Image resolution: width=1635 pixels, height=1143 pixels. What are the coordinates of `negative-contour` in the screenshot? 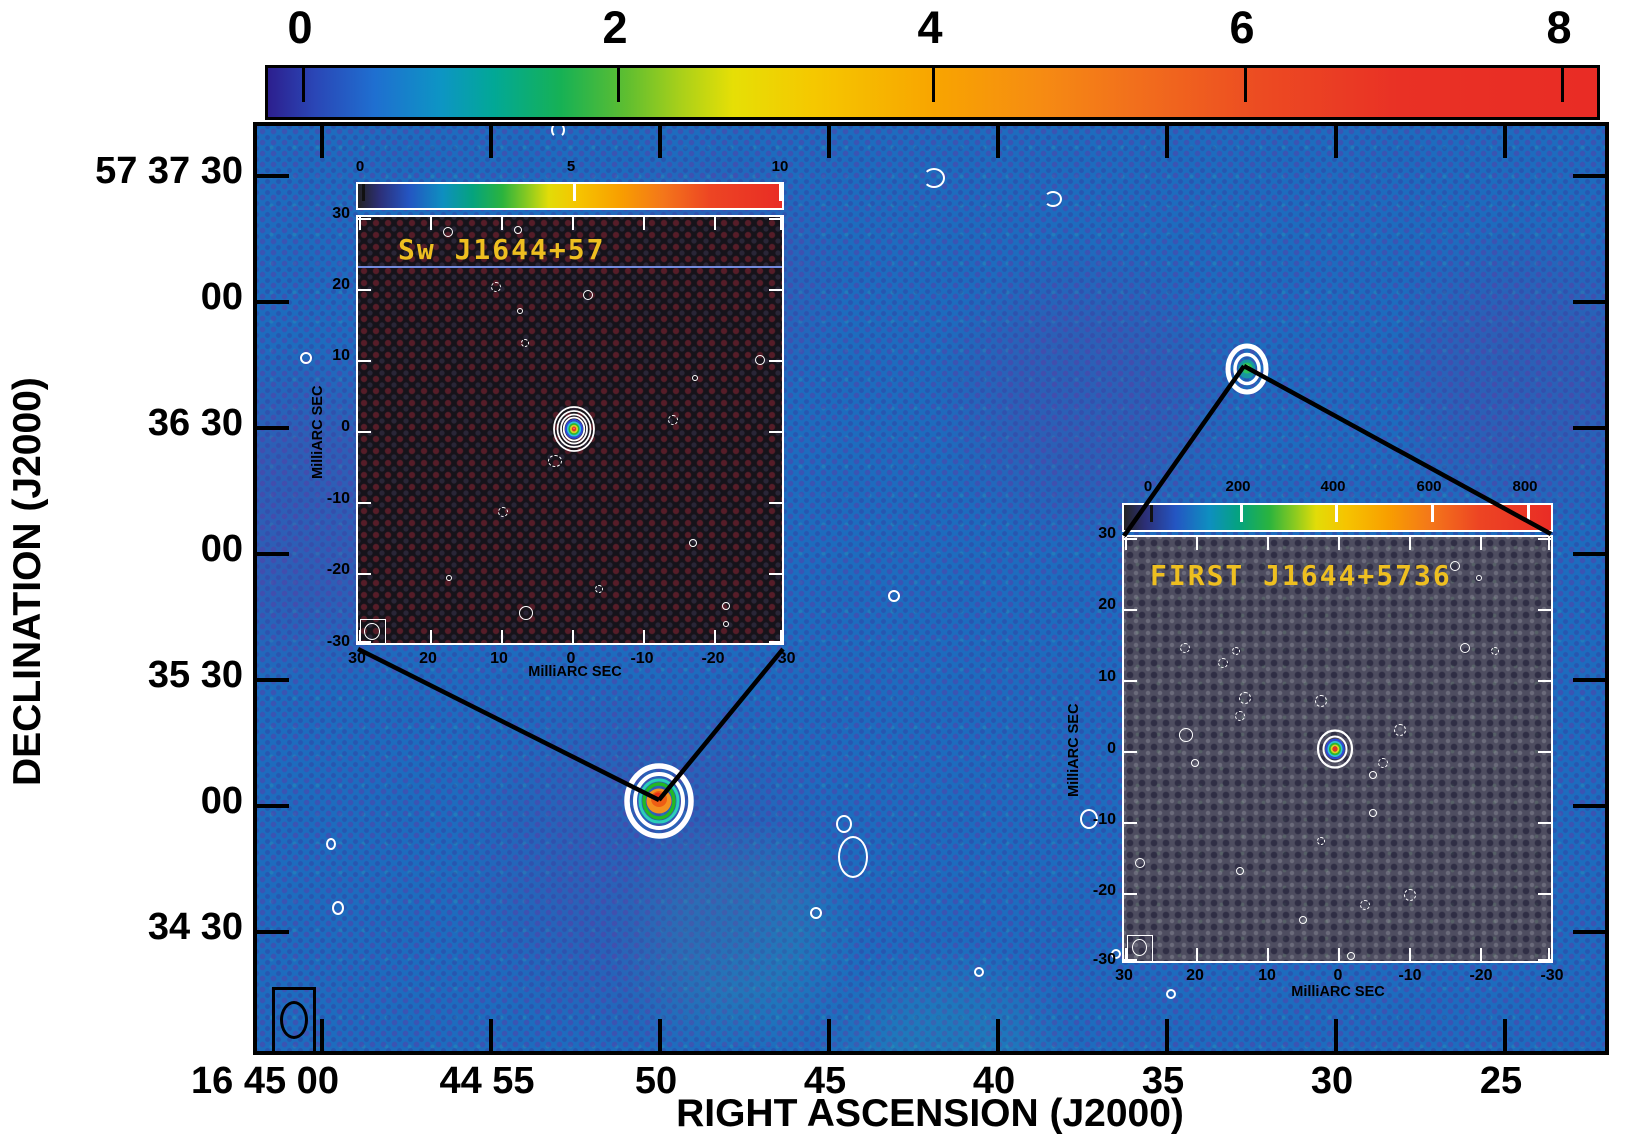 It's located at (555, 461).